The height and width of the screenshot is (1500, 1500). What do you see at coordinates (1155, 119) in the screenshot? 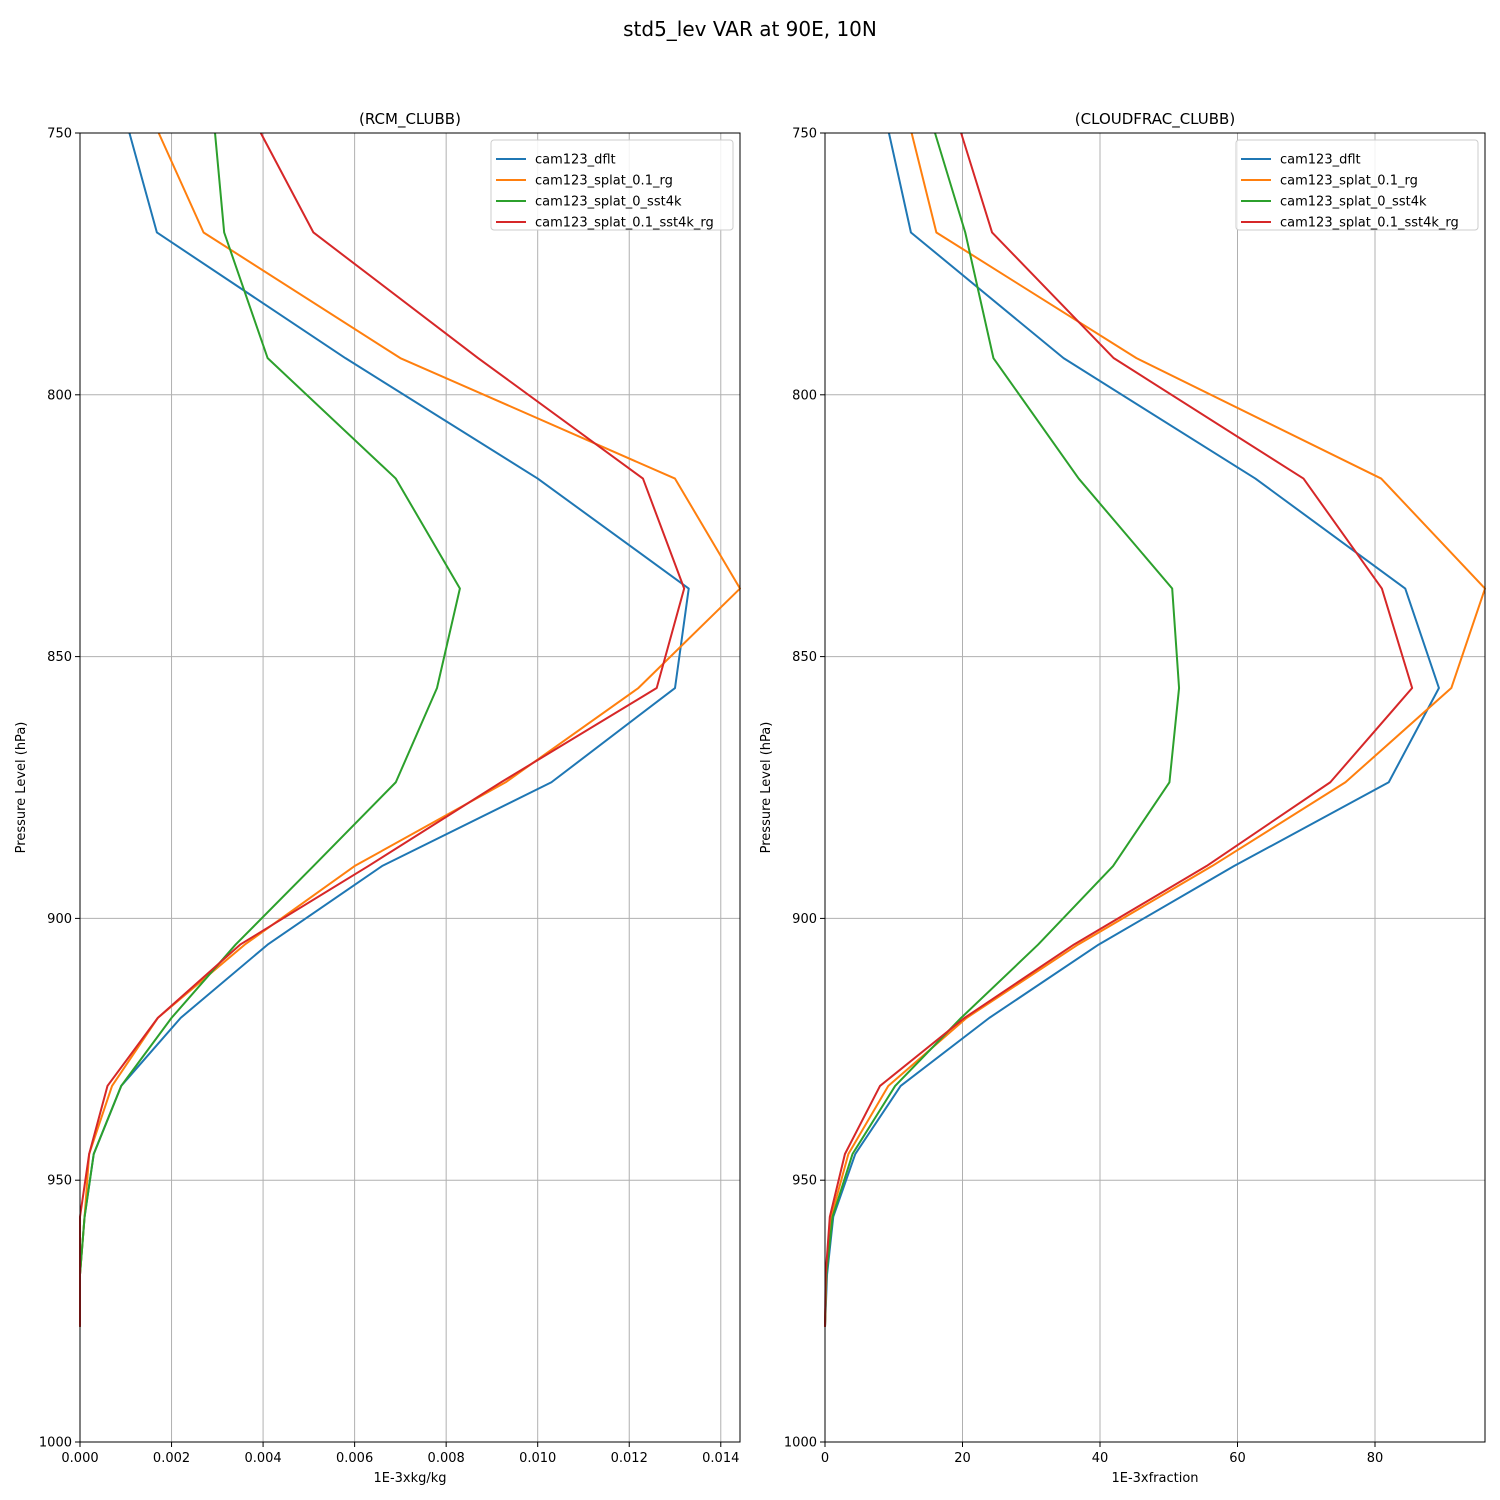
I see `chart-title: (CLOUDFRAC_CLUBB)` at bounding box center [1155, 119].